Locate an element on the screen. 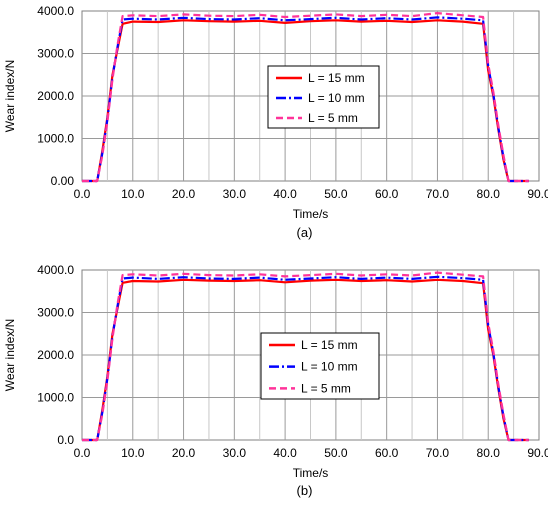 The image size is (548, 512). legend-box is located at coordinates (323, 97).